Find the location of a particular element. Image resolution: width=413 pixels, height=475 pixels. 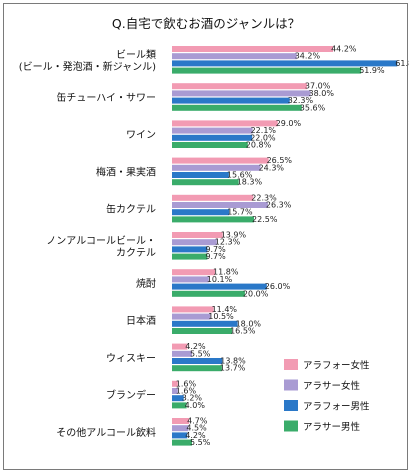

data-label: 22.5% is located at coordinates (265, 219).